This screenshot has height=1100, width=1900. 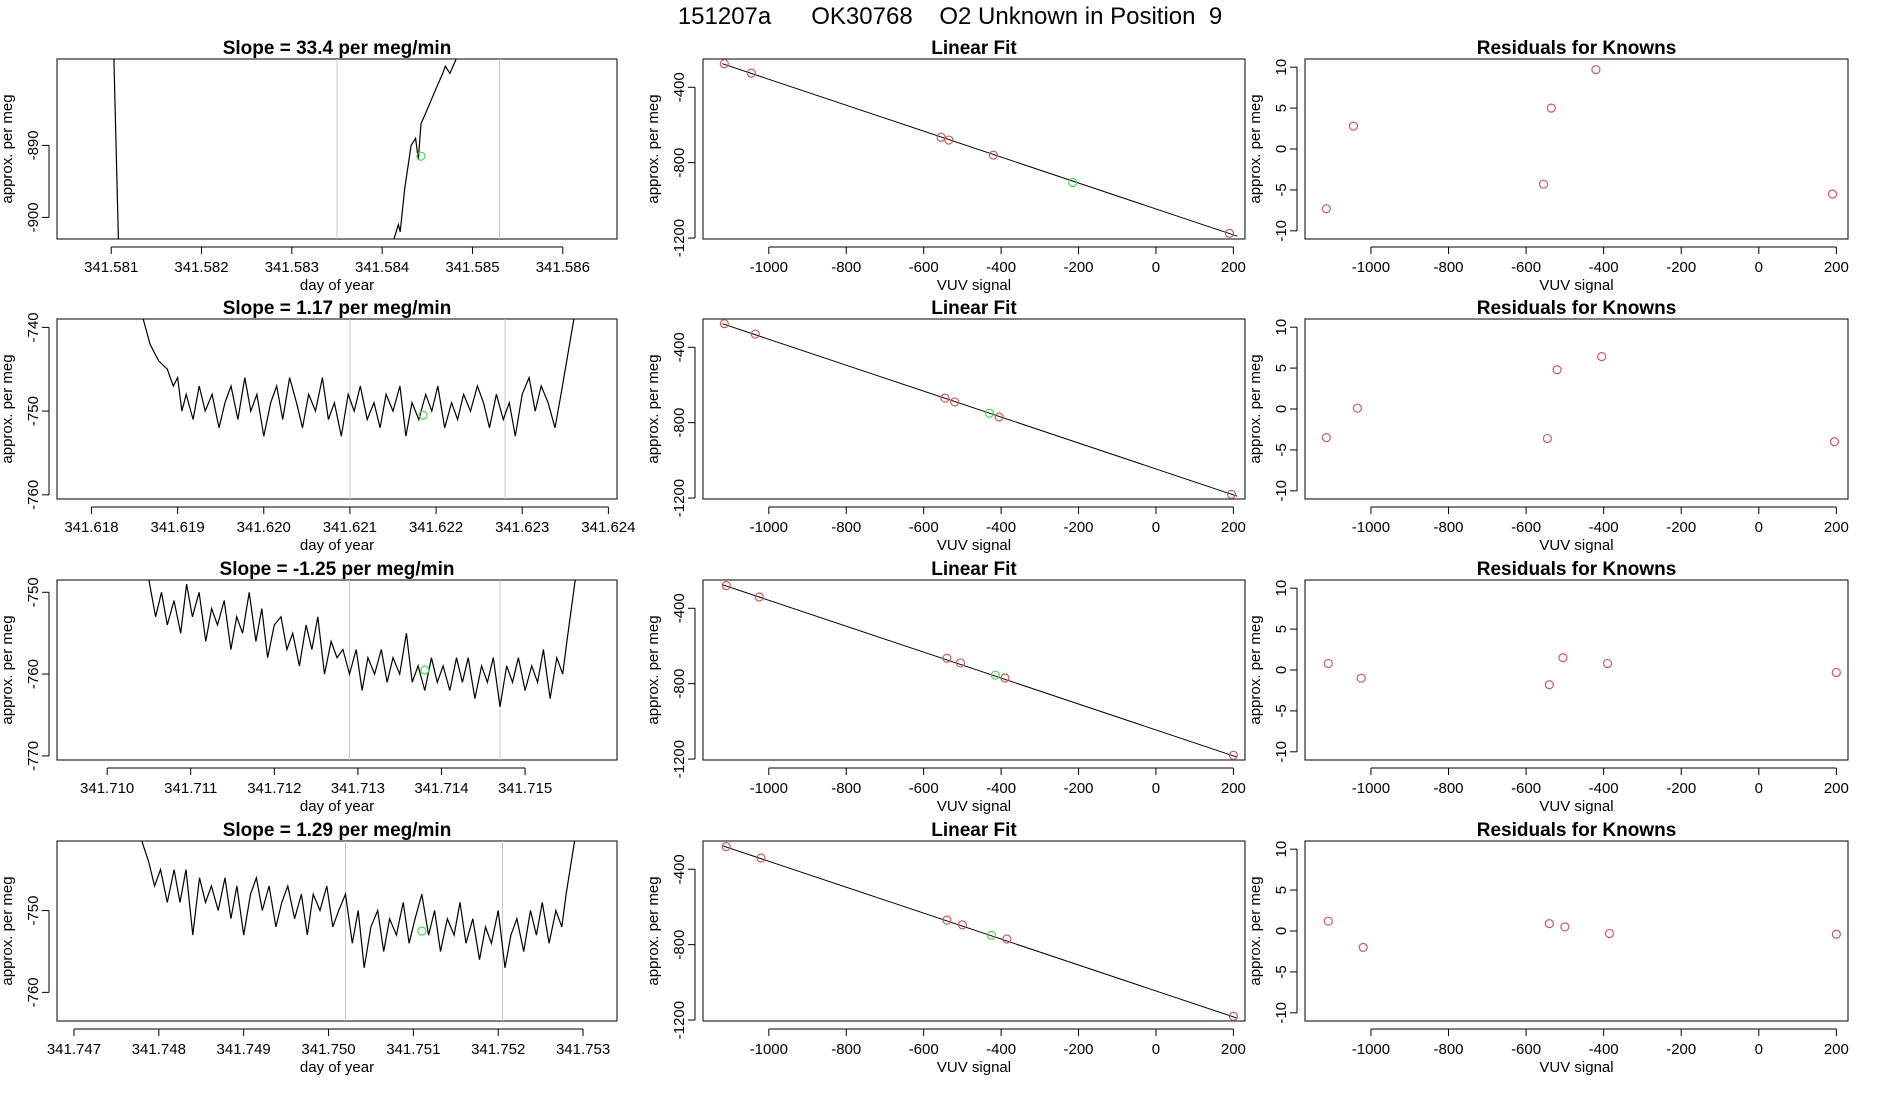 What do you see at coordinates (441, 788) in the screenshot?
I see `x-tick-label: 341.714` at bounding box center [441, 788].